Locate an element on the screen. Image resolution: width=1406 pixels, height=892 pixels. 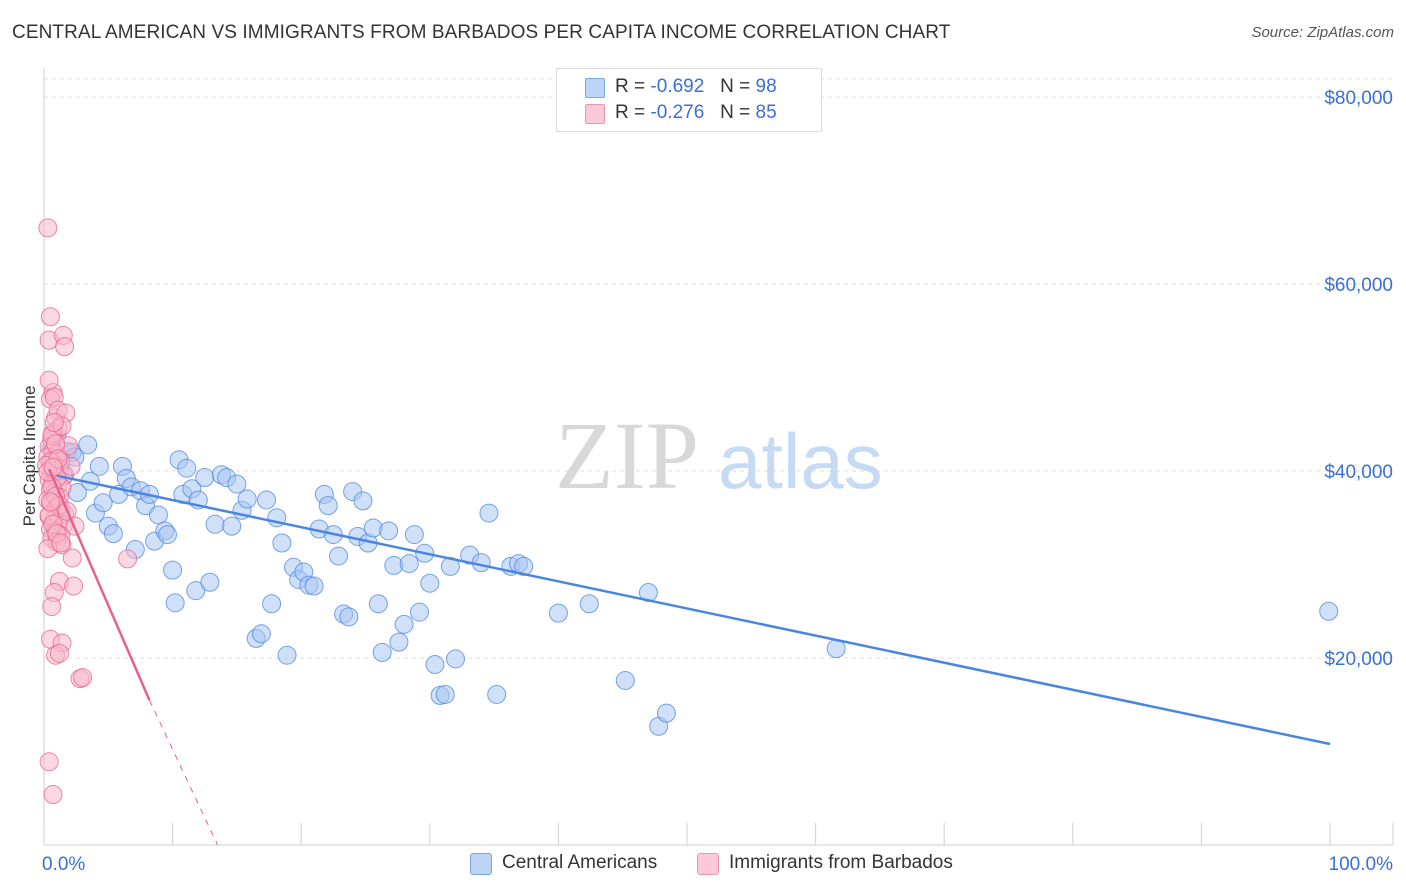
y-tick-label: $60,000 is located at coordinates (1358, 285).